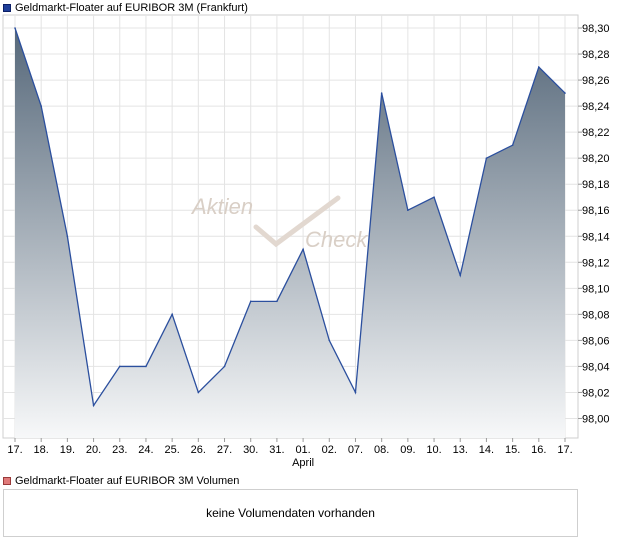  Describe the element at coordinates (67, 450) in the screenshot. I see `x-tick-label: 19.` at that location.